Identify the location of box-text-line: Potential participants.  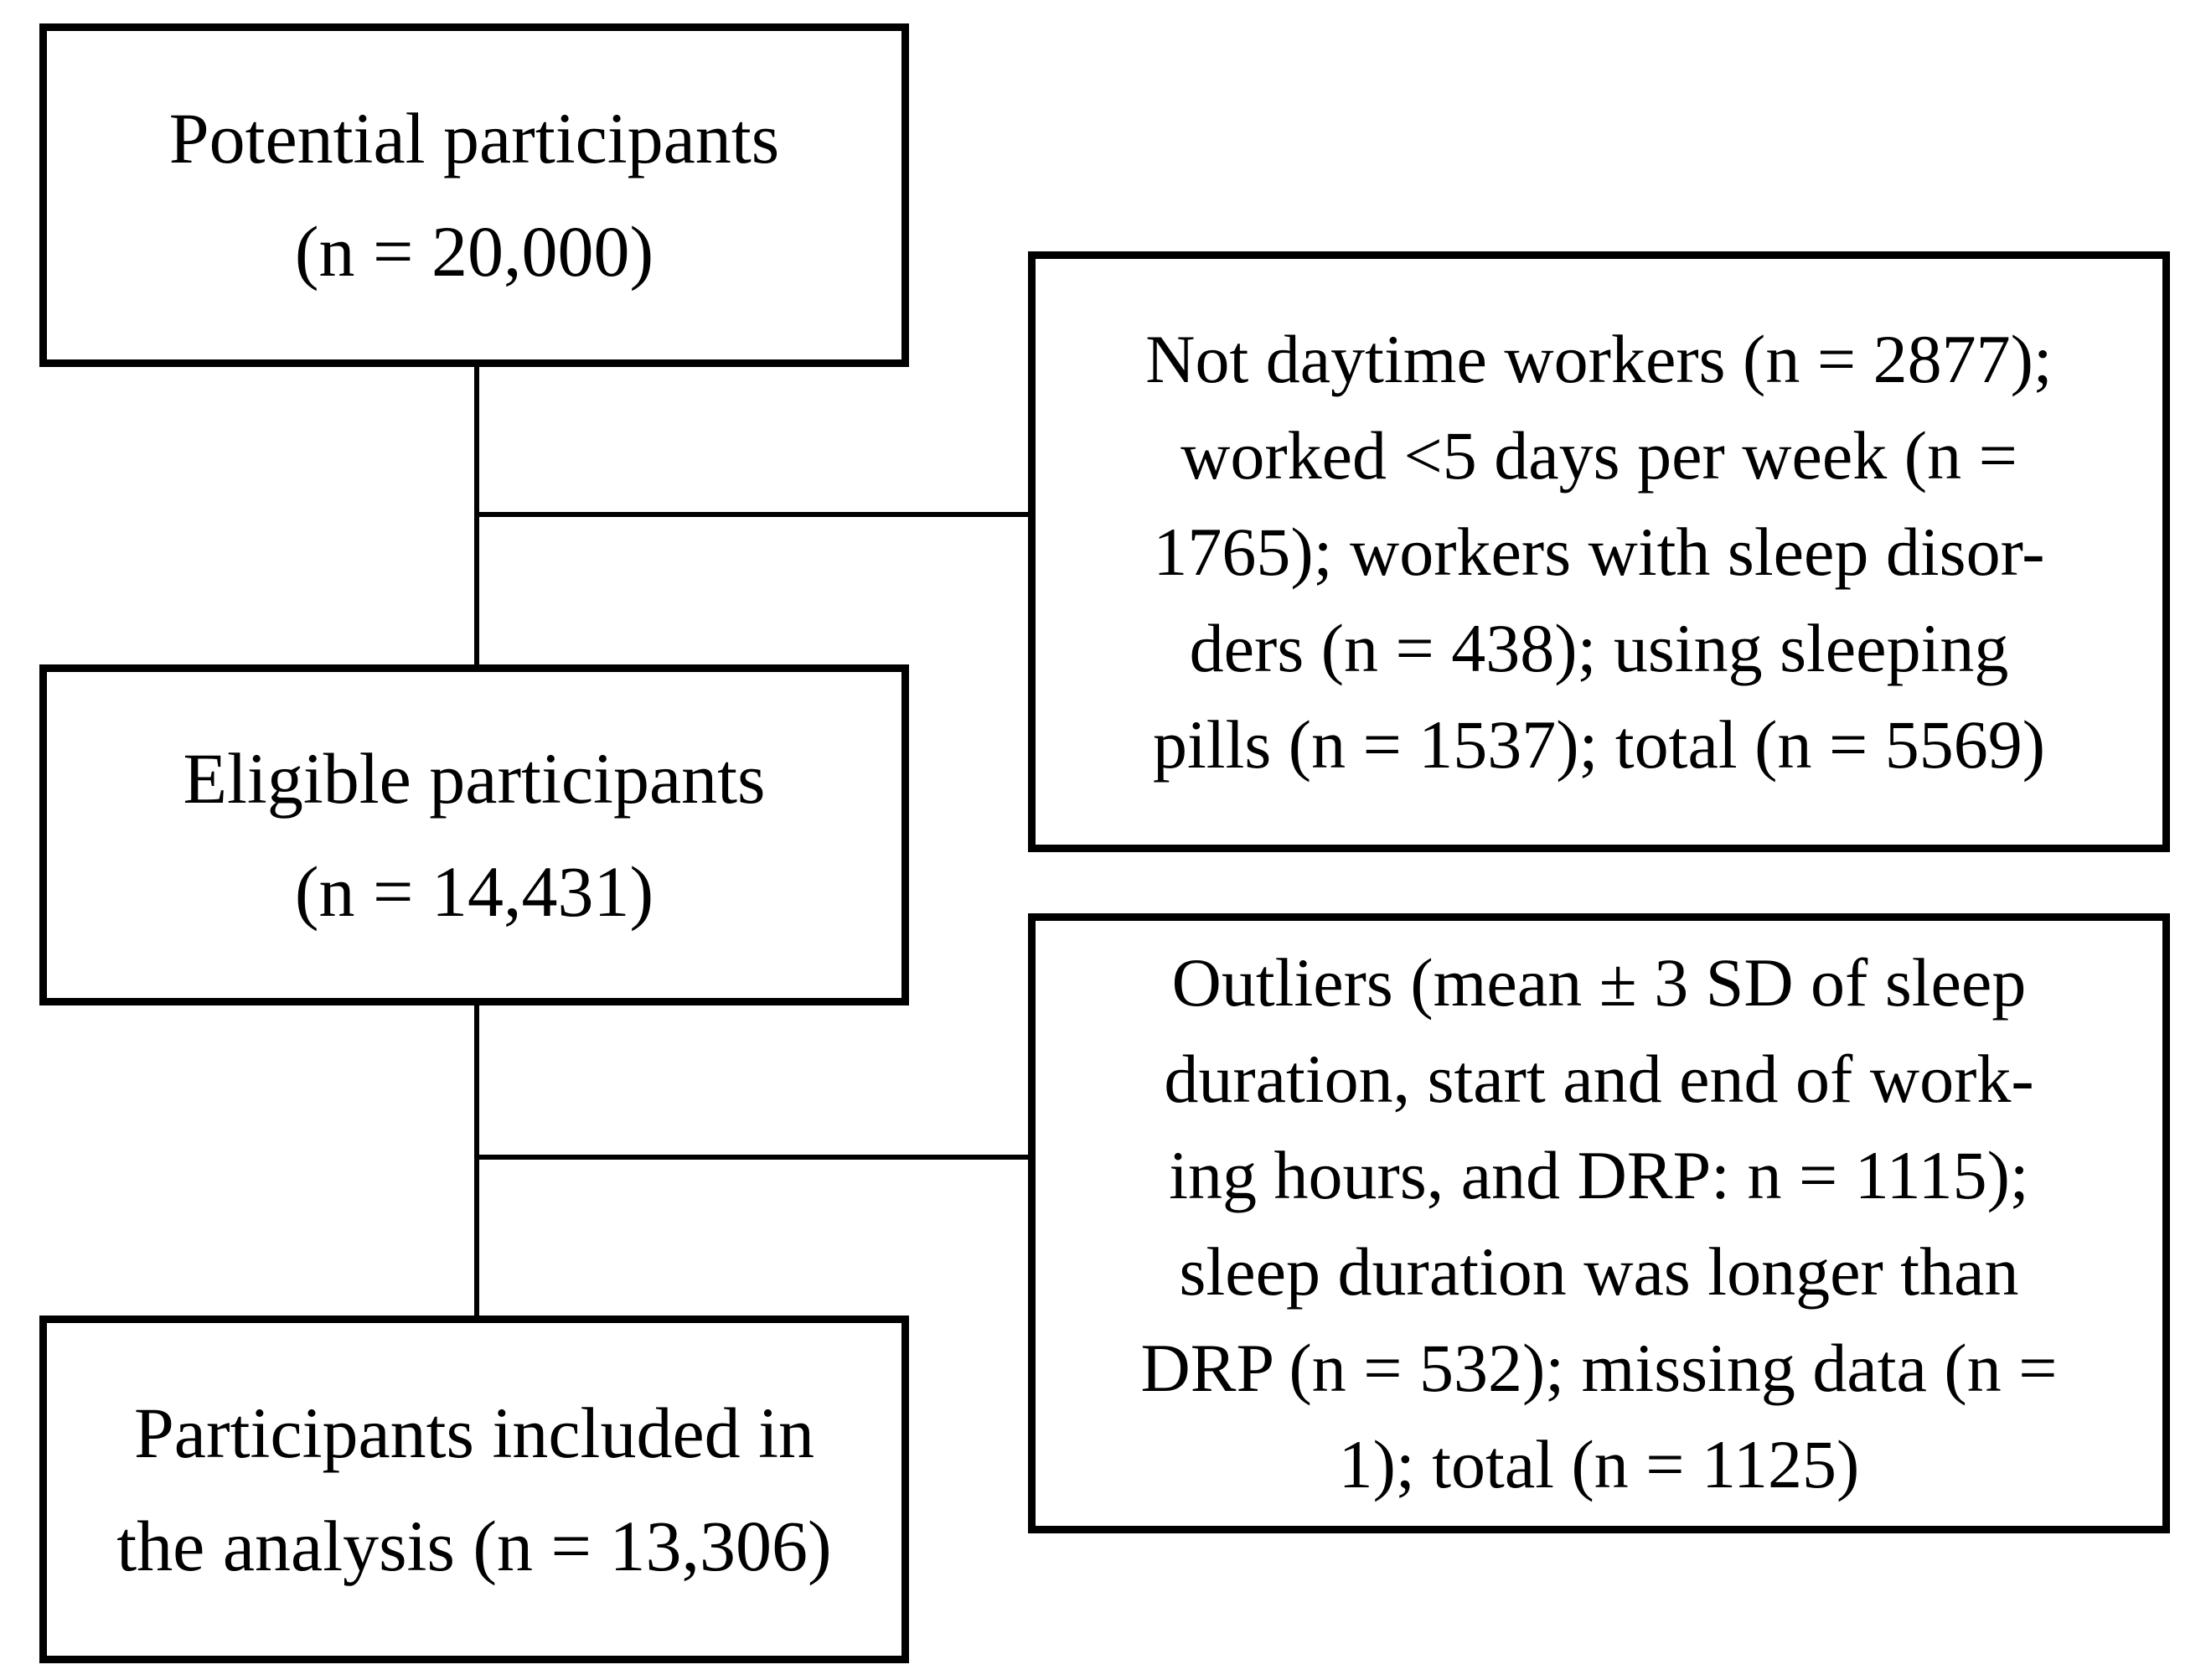
(474, 138).